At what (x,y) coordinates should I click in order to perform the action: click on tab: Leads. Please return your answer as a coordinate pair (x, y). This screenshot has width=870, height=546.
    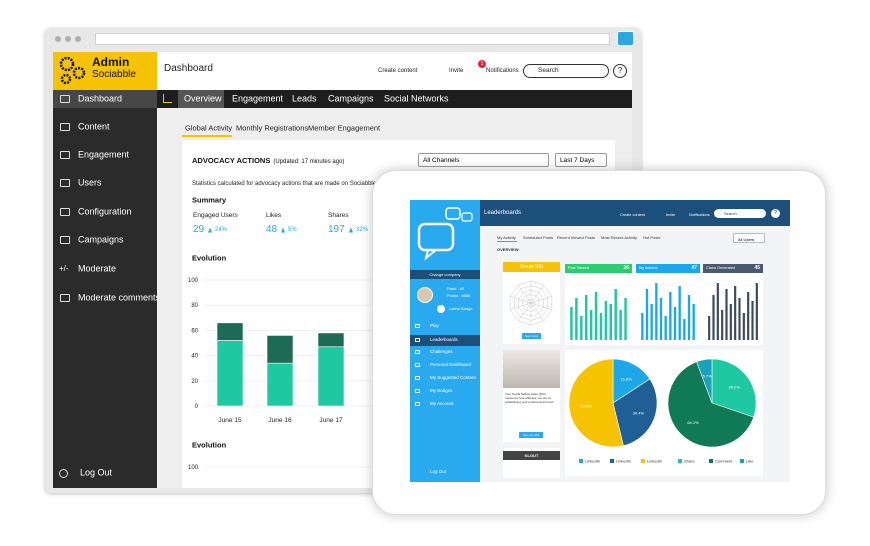
    Looking at the image, I should click on (304, 98).